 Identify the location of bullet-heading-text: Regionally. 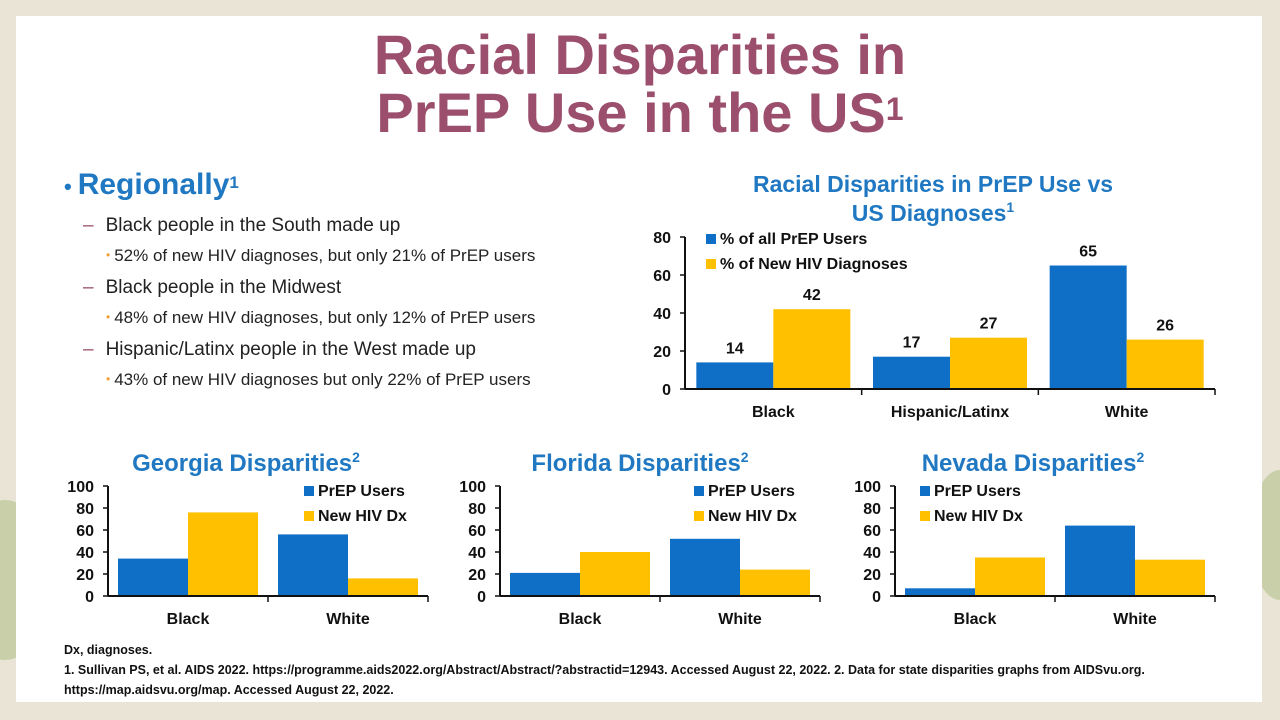
(153, 184).